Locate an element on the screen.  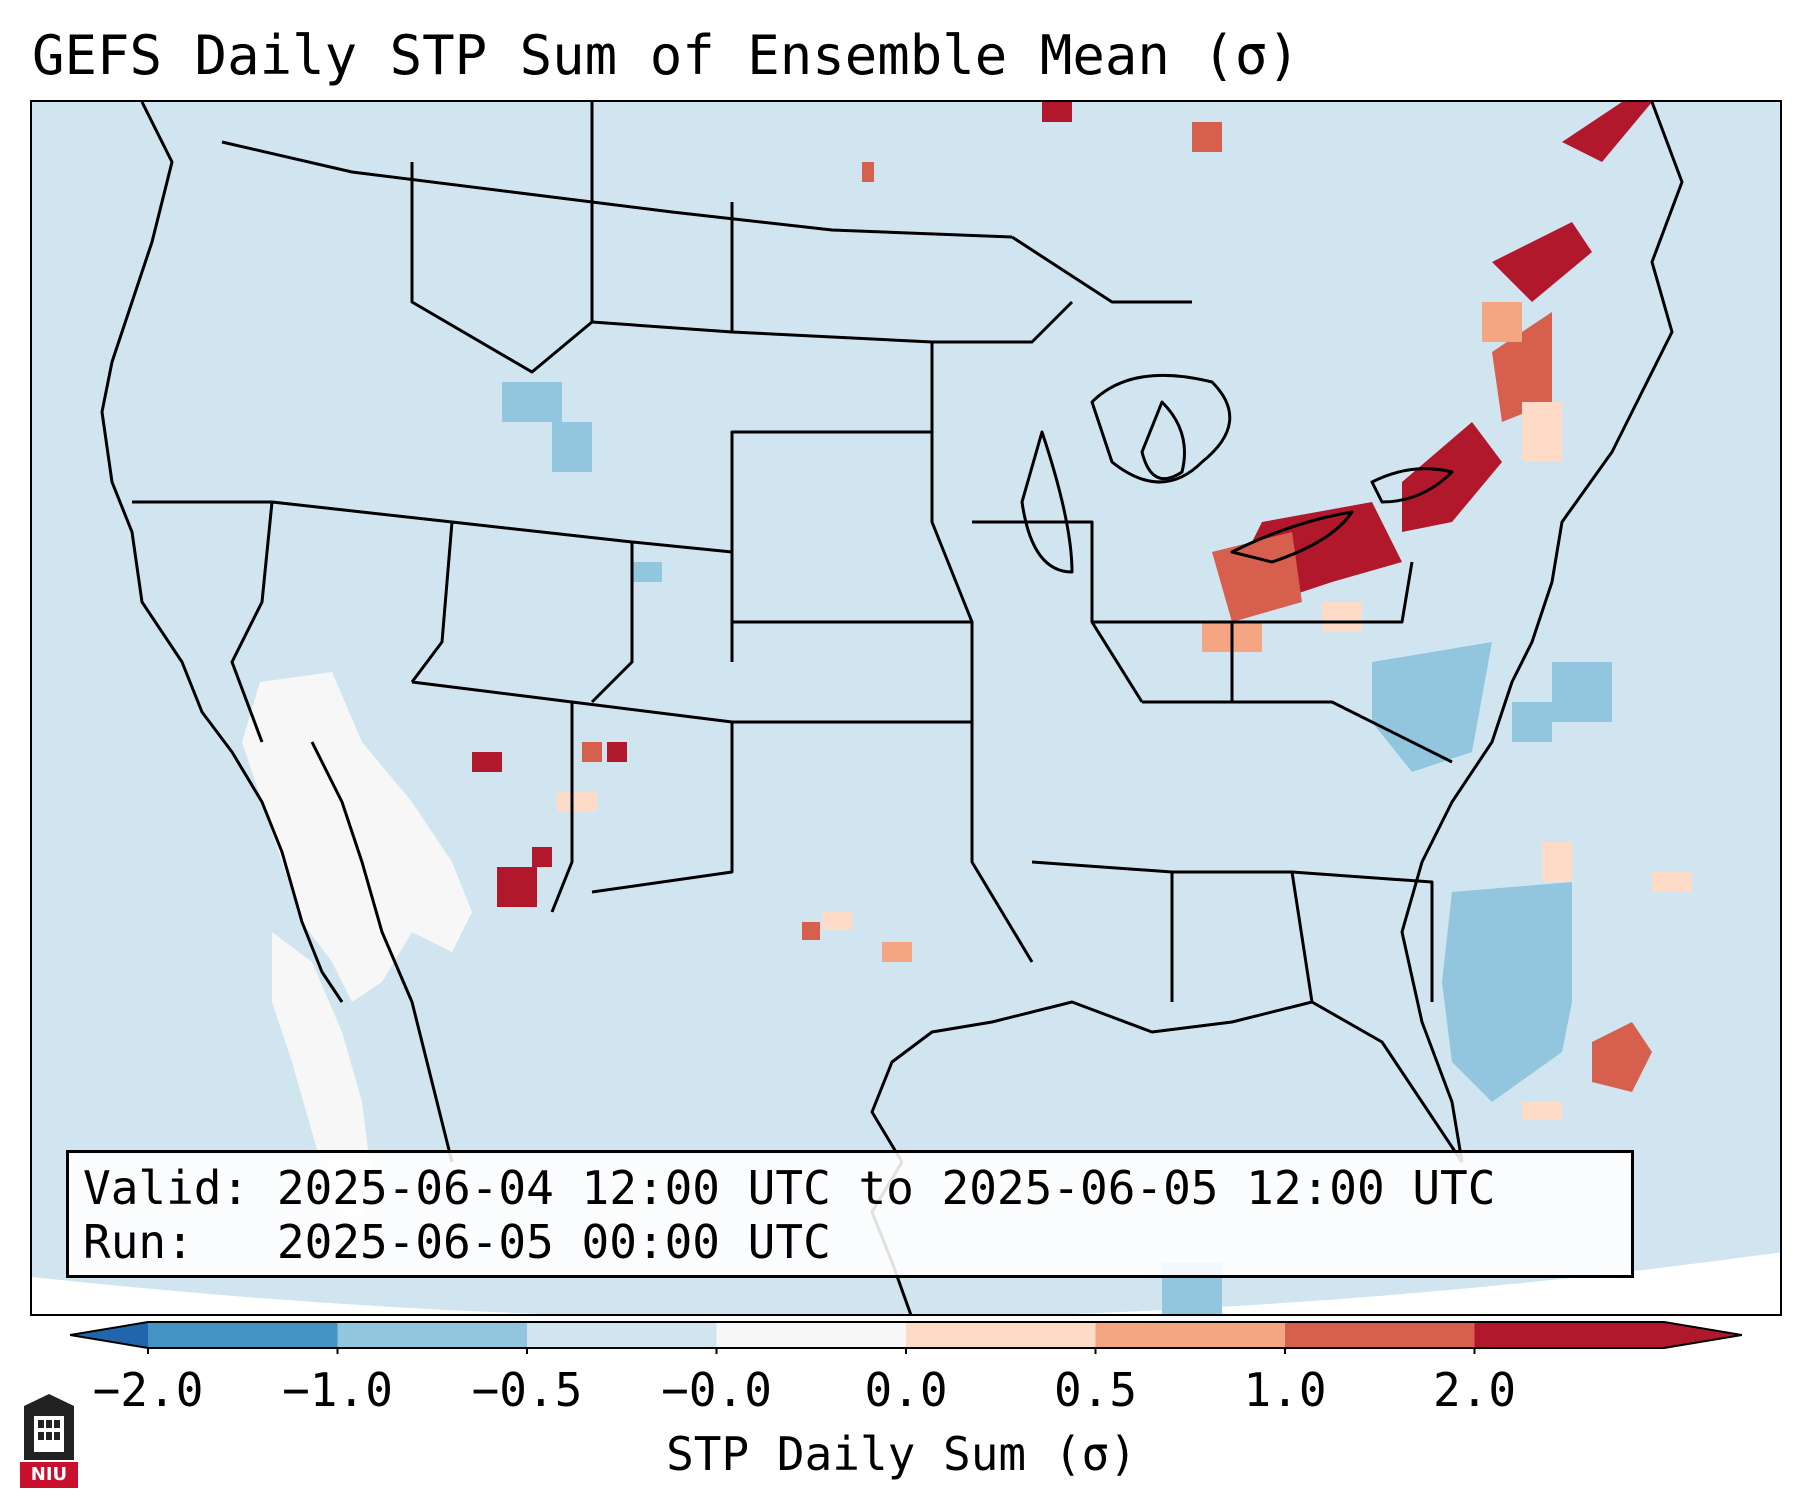
colorbar-over-arrow is located at coordinates (1703, 1335).